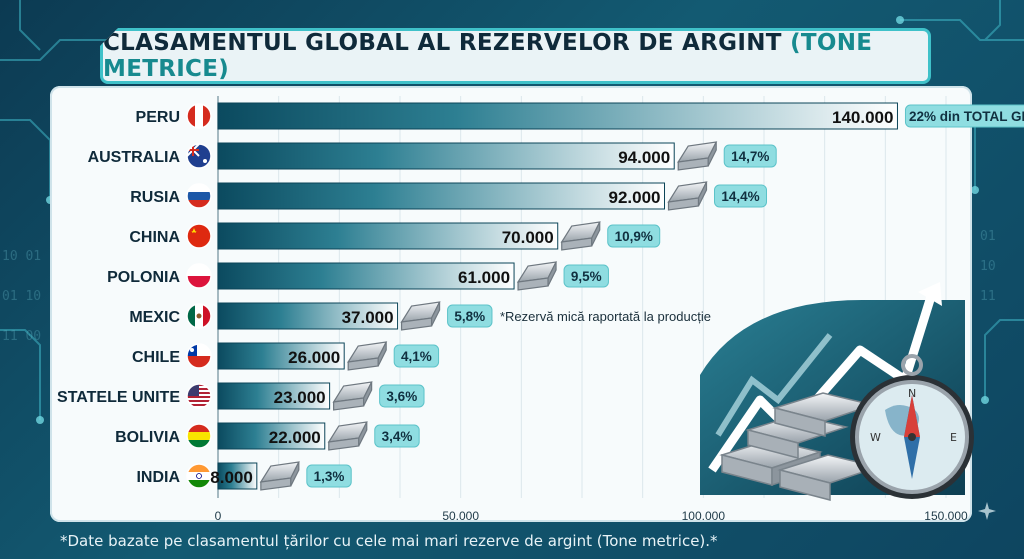 This screenshot has width=1024, height=559. Describe the element at coordinates (314, 357) in the screenshot. I see `value-label: 26.000` at that location.